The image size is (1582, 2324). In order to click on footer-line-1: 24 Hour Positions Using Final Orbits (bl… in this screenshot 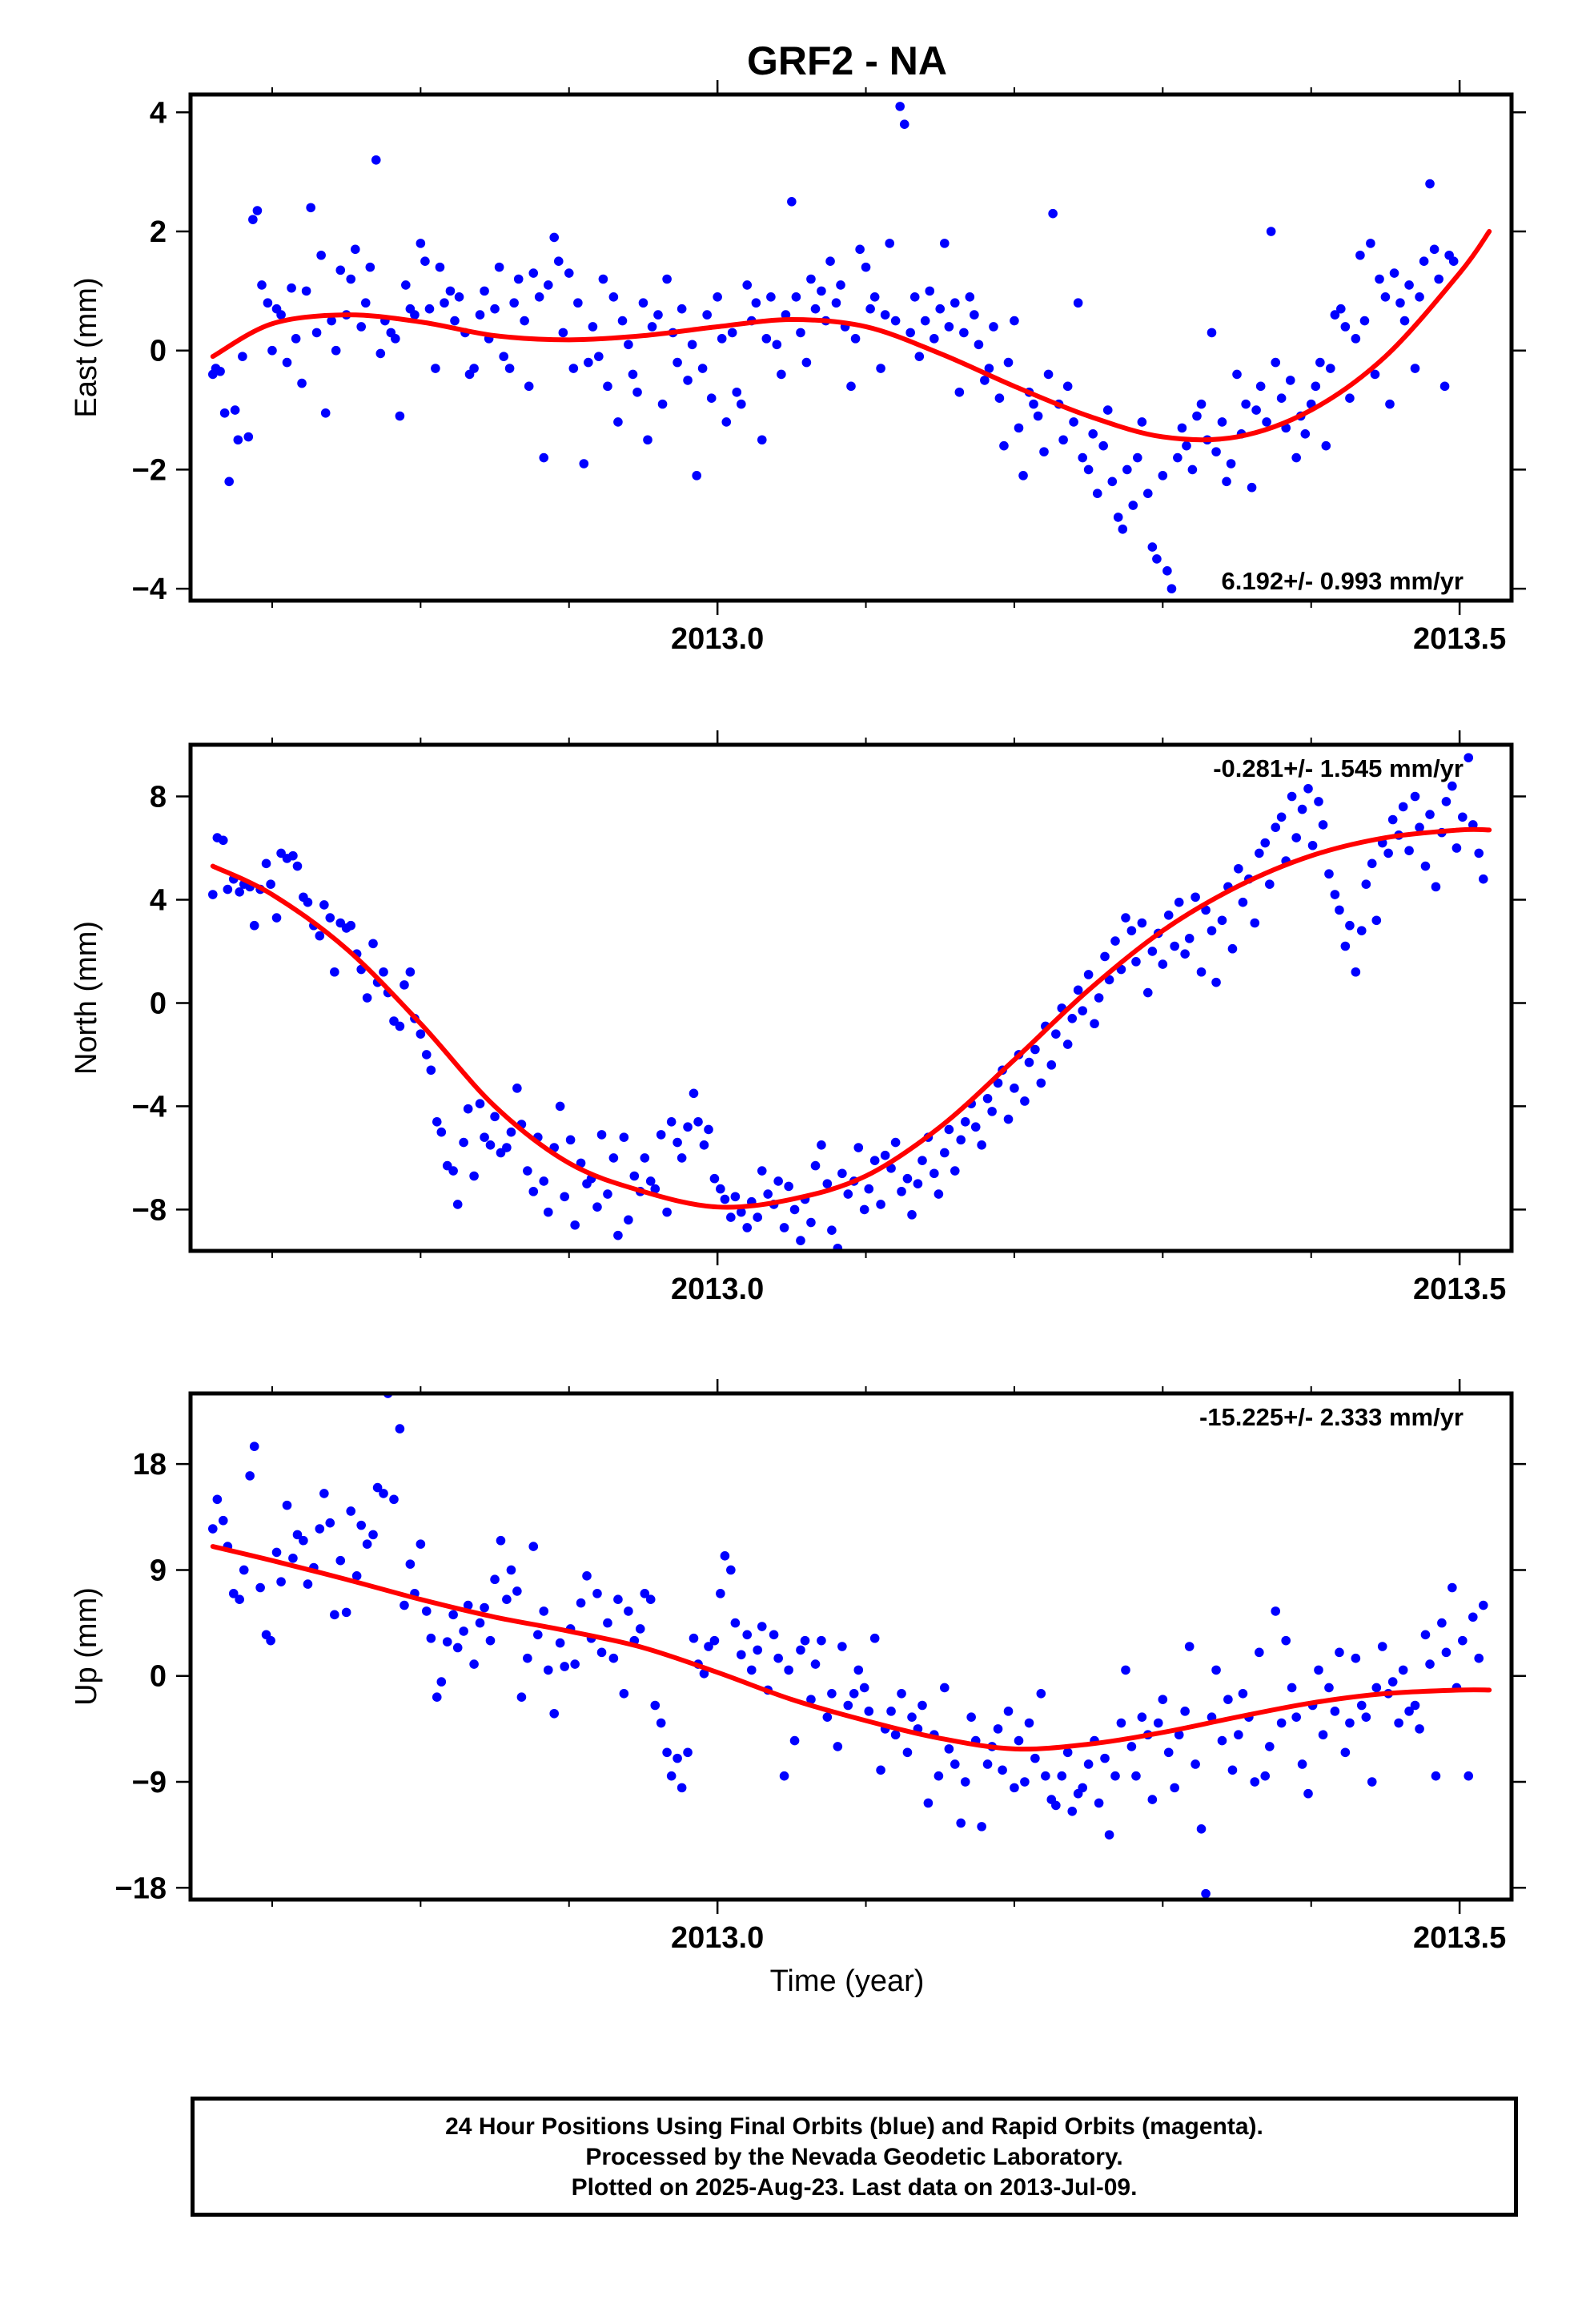, I will do `click(854, 2126)`.